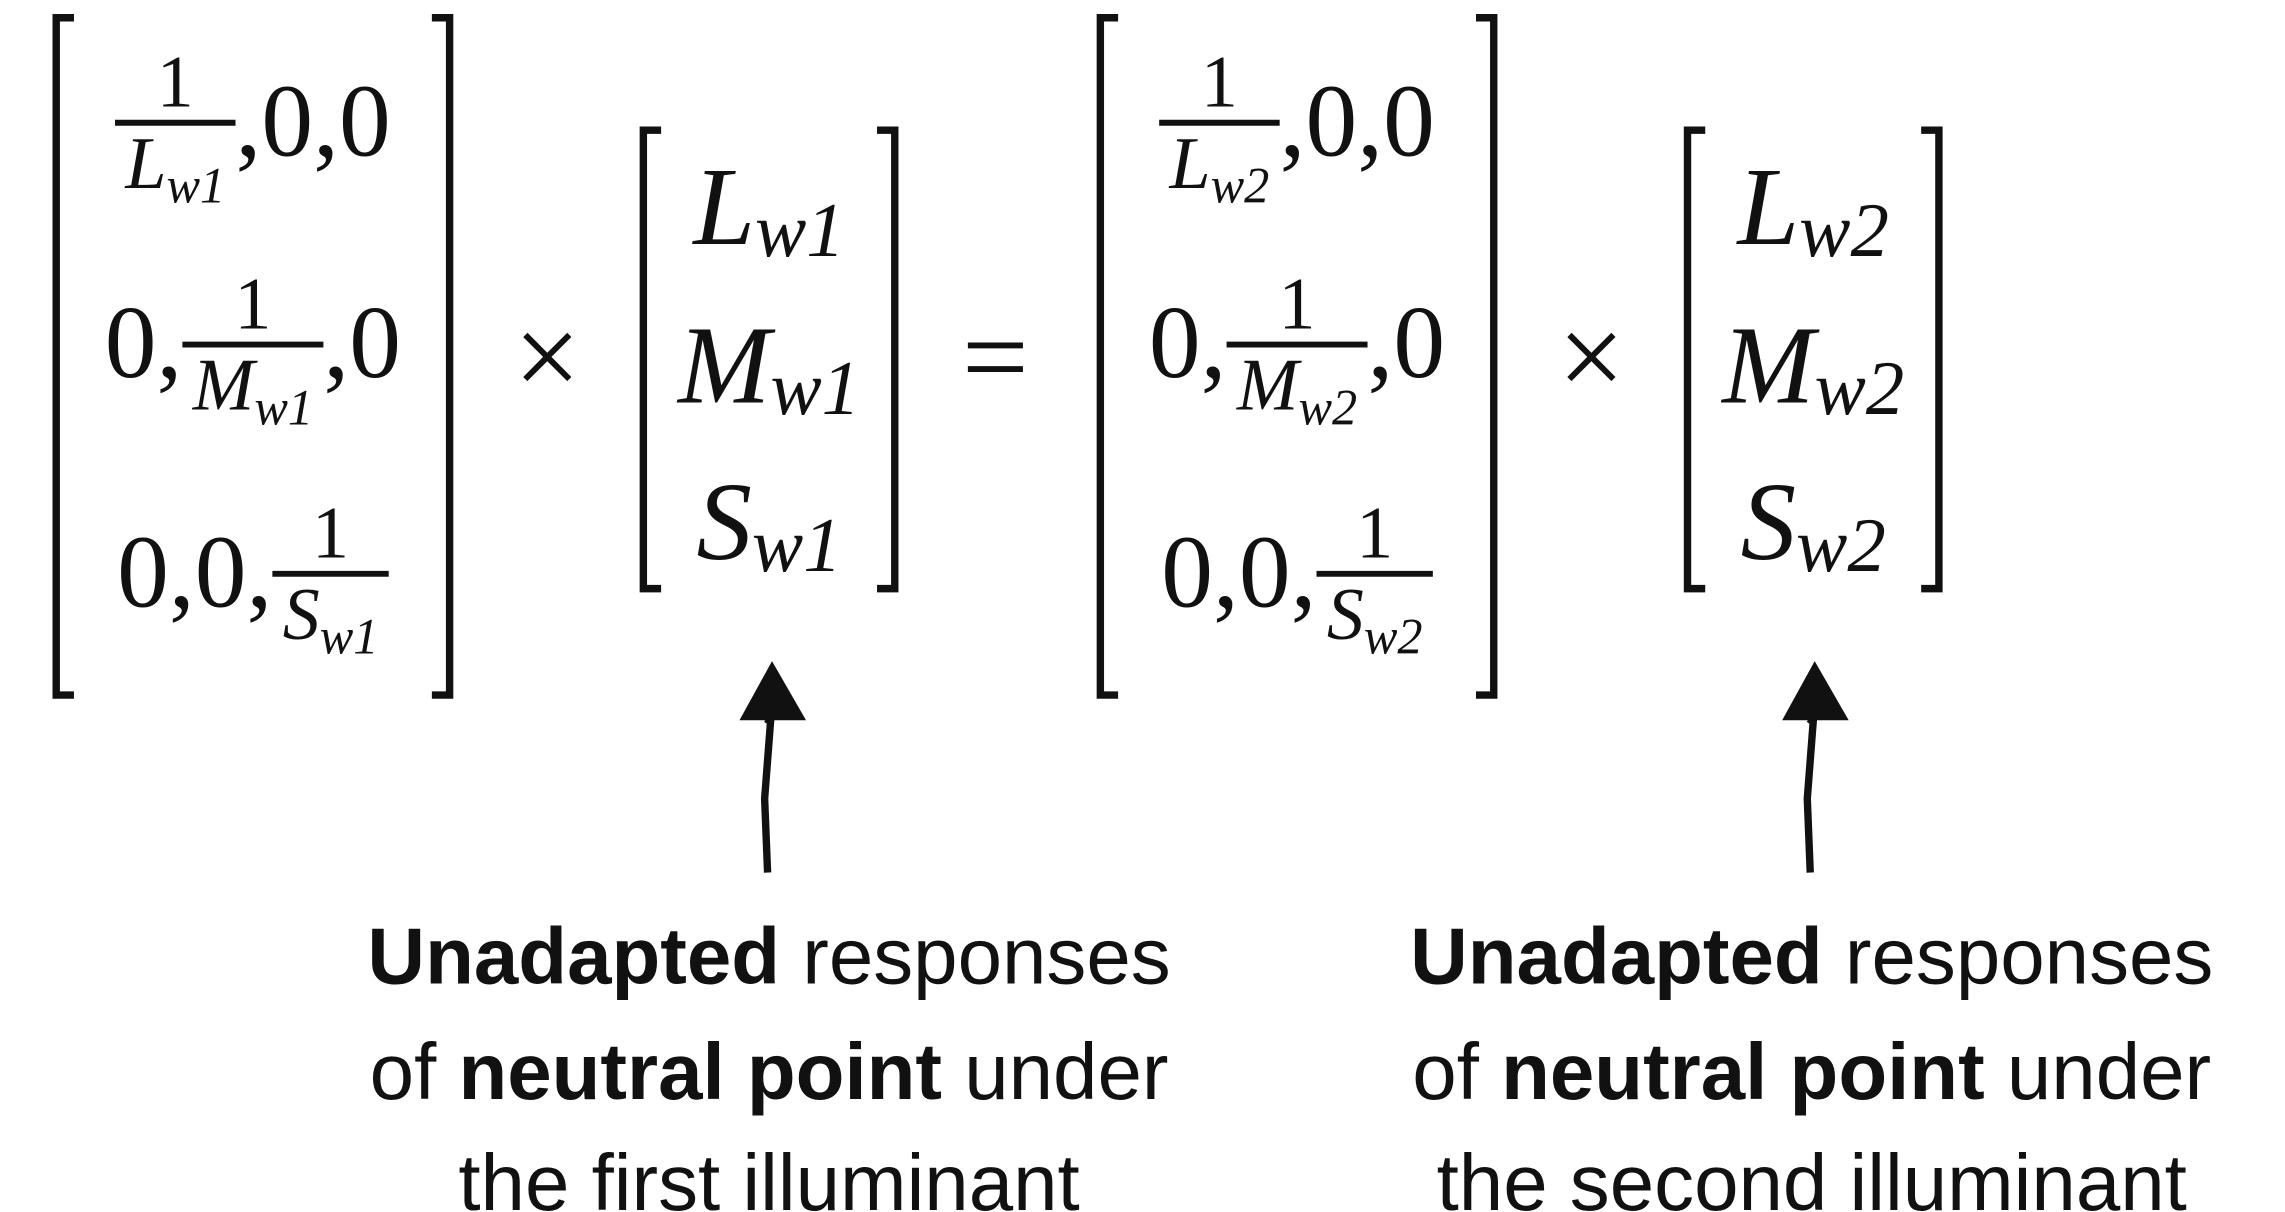 Image resolution: width=2285 pixels, height=1212 pixels. I want to click on denominator: Lw1, so click(174, 168).